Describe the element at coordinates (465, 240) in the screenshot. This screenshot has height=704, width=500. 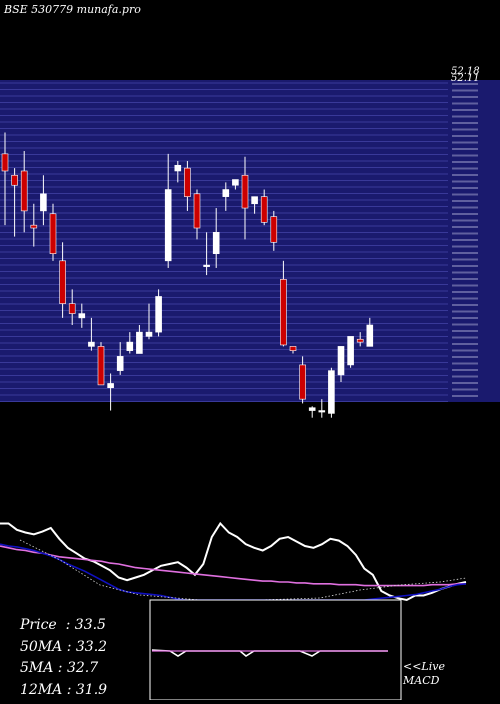
I see `y-axis-label-column` at that location.